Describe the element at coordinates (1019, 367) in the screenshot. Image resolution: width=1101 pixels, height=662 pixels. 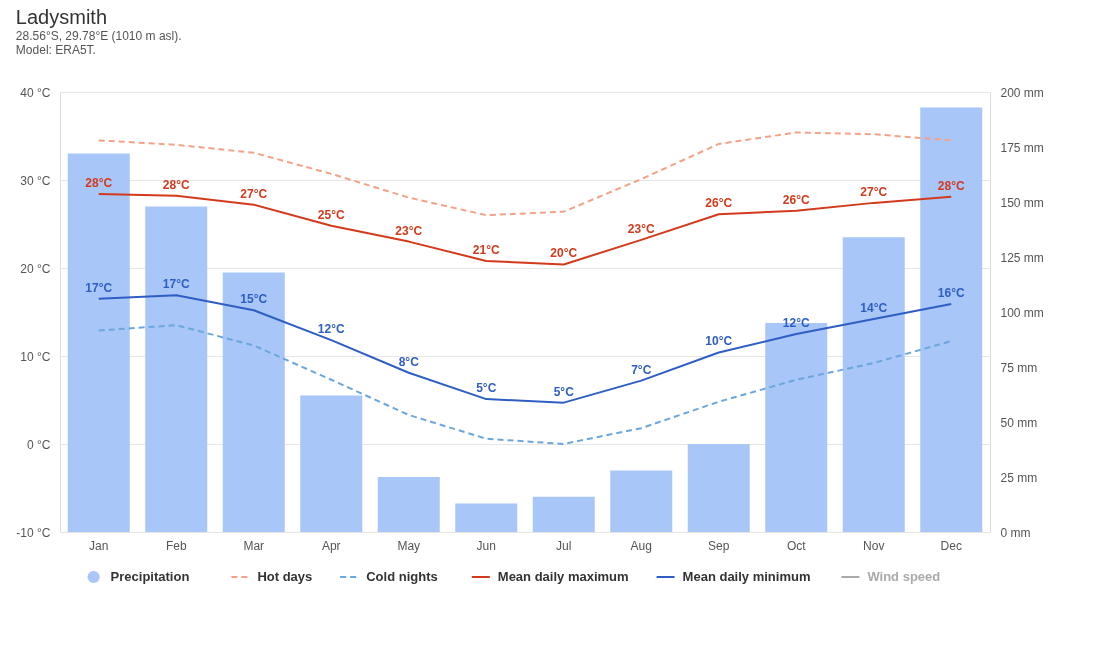
I see `y2-tick-label: 75 mm` at that location.